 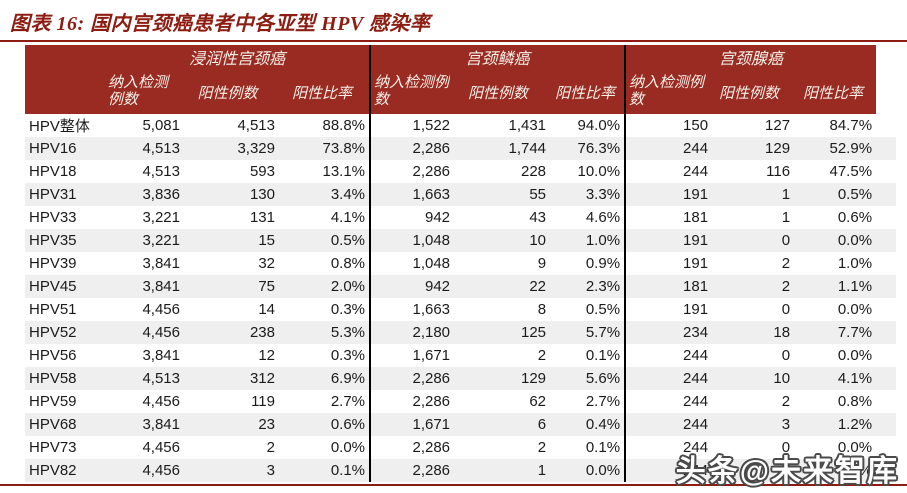 I want to click on table-row: HPV59 4,456 119 2.7% 2,286 62 2.7% 244 2 0.8%, so click(x=461, y=401).